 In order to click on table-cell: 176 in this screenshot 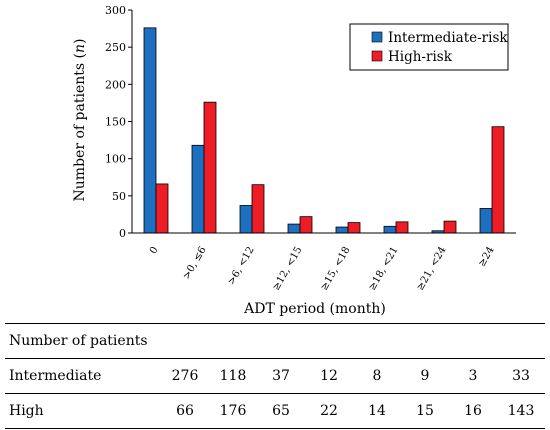, I will do `click(233, 411)`.